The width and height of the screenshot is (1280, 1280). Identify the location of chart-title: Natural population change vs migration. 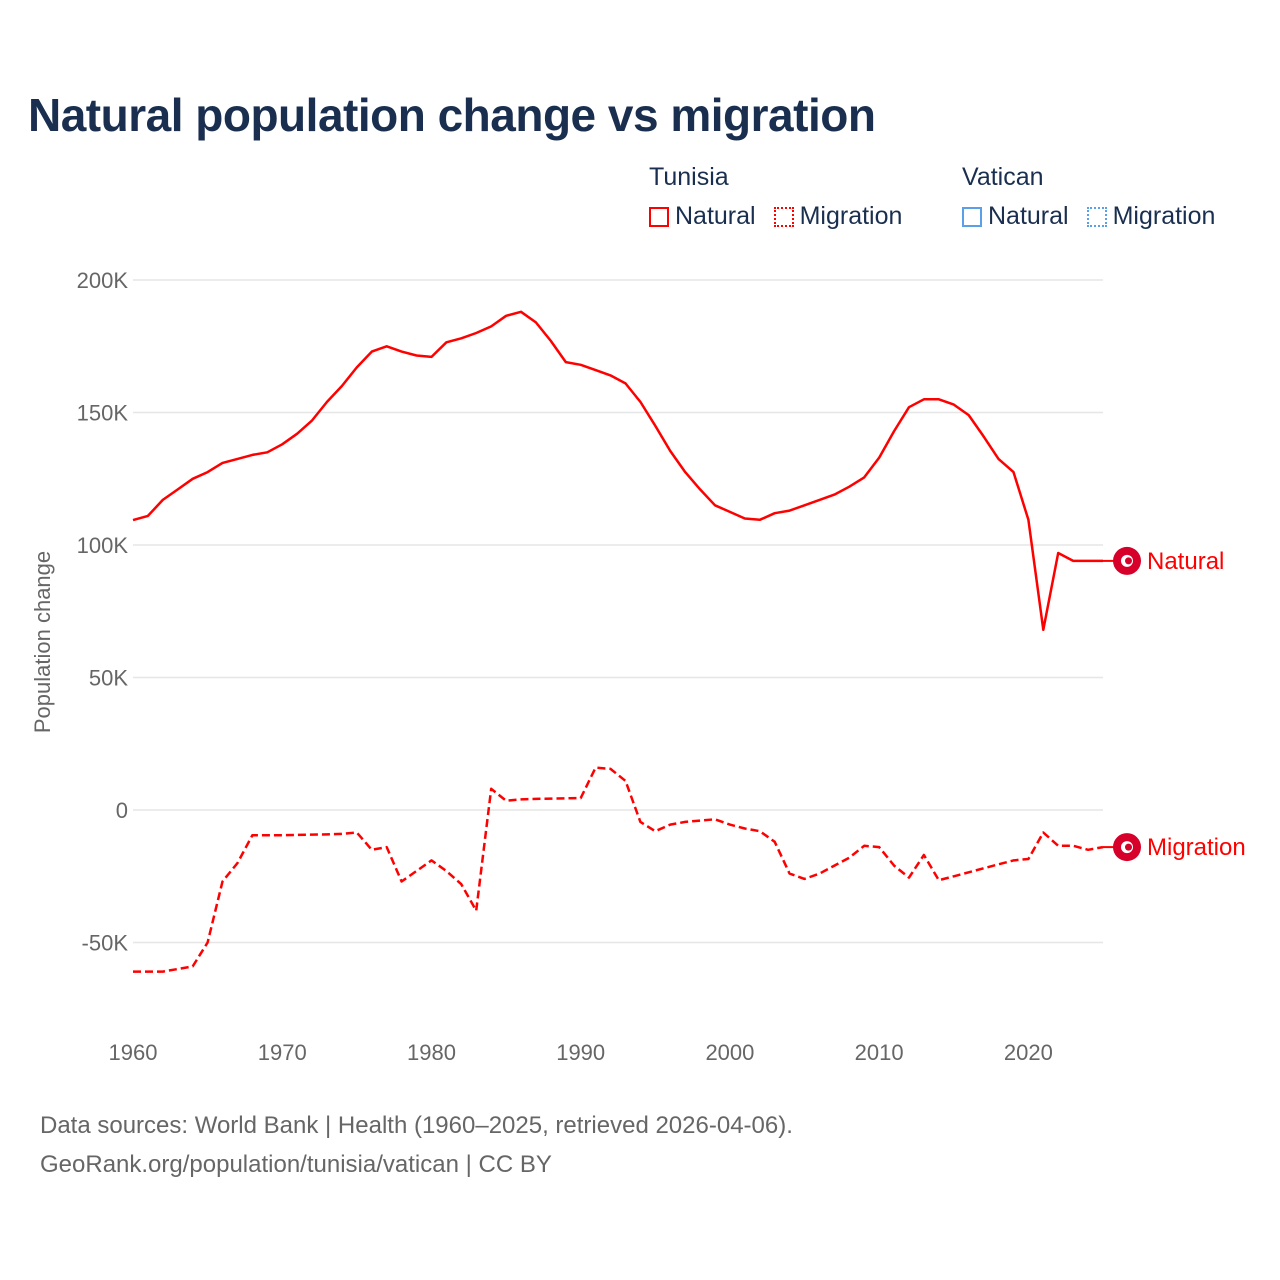
(452, 115).